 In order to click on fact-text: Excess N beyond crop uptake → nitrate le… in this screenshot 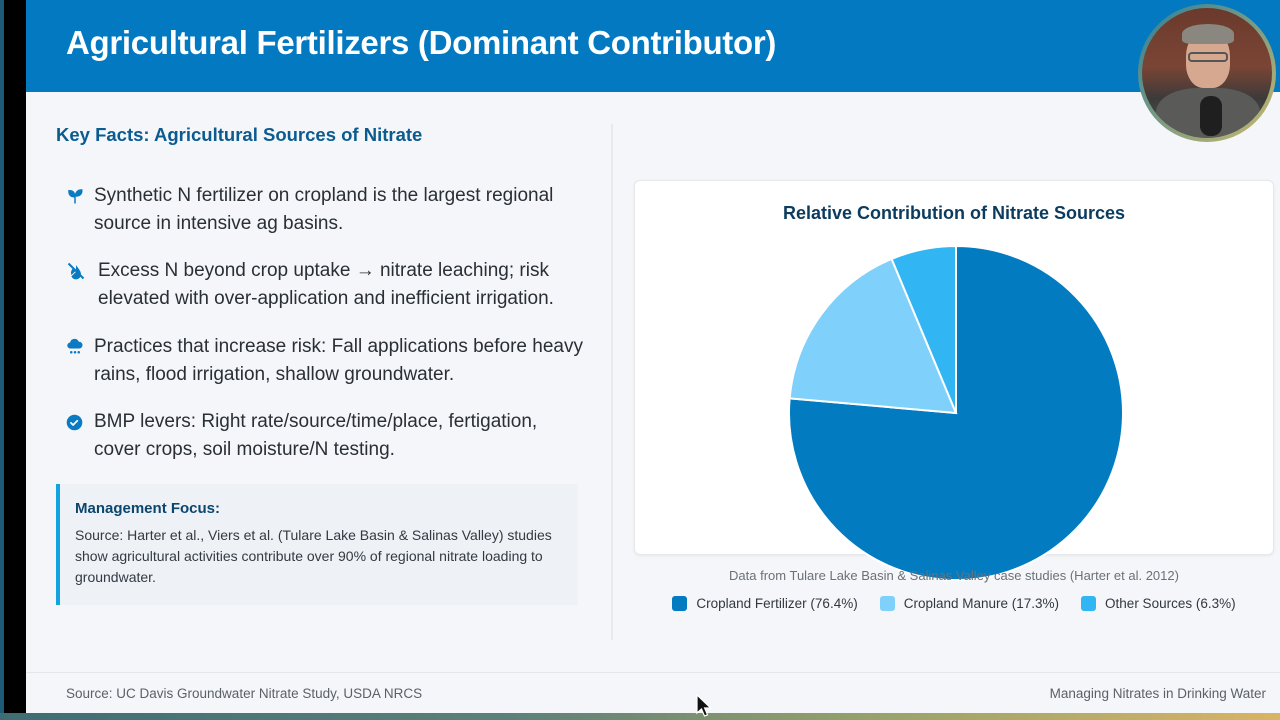, I will do `click(326, 284)`.